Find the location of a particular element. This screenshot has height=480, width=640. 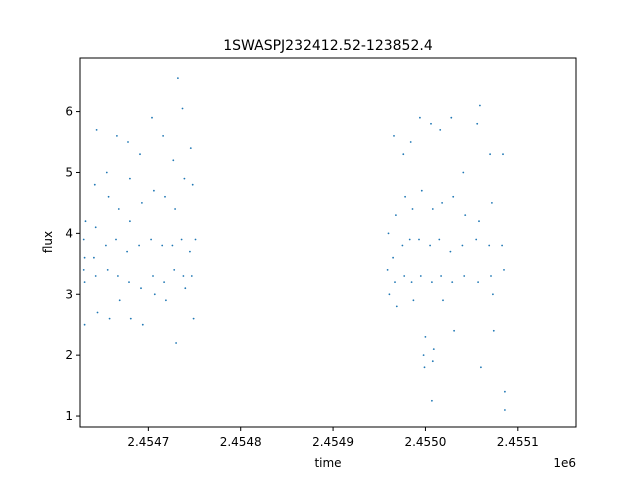

x-tick-label: 2.4549 is located at coordinates (333, 442).